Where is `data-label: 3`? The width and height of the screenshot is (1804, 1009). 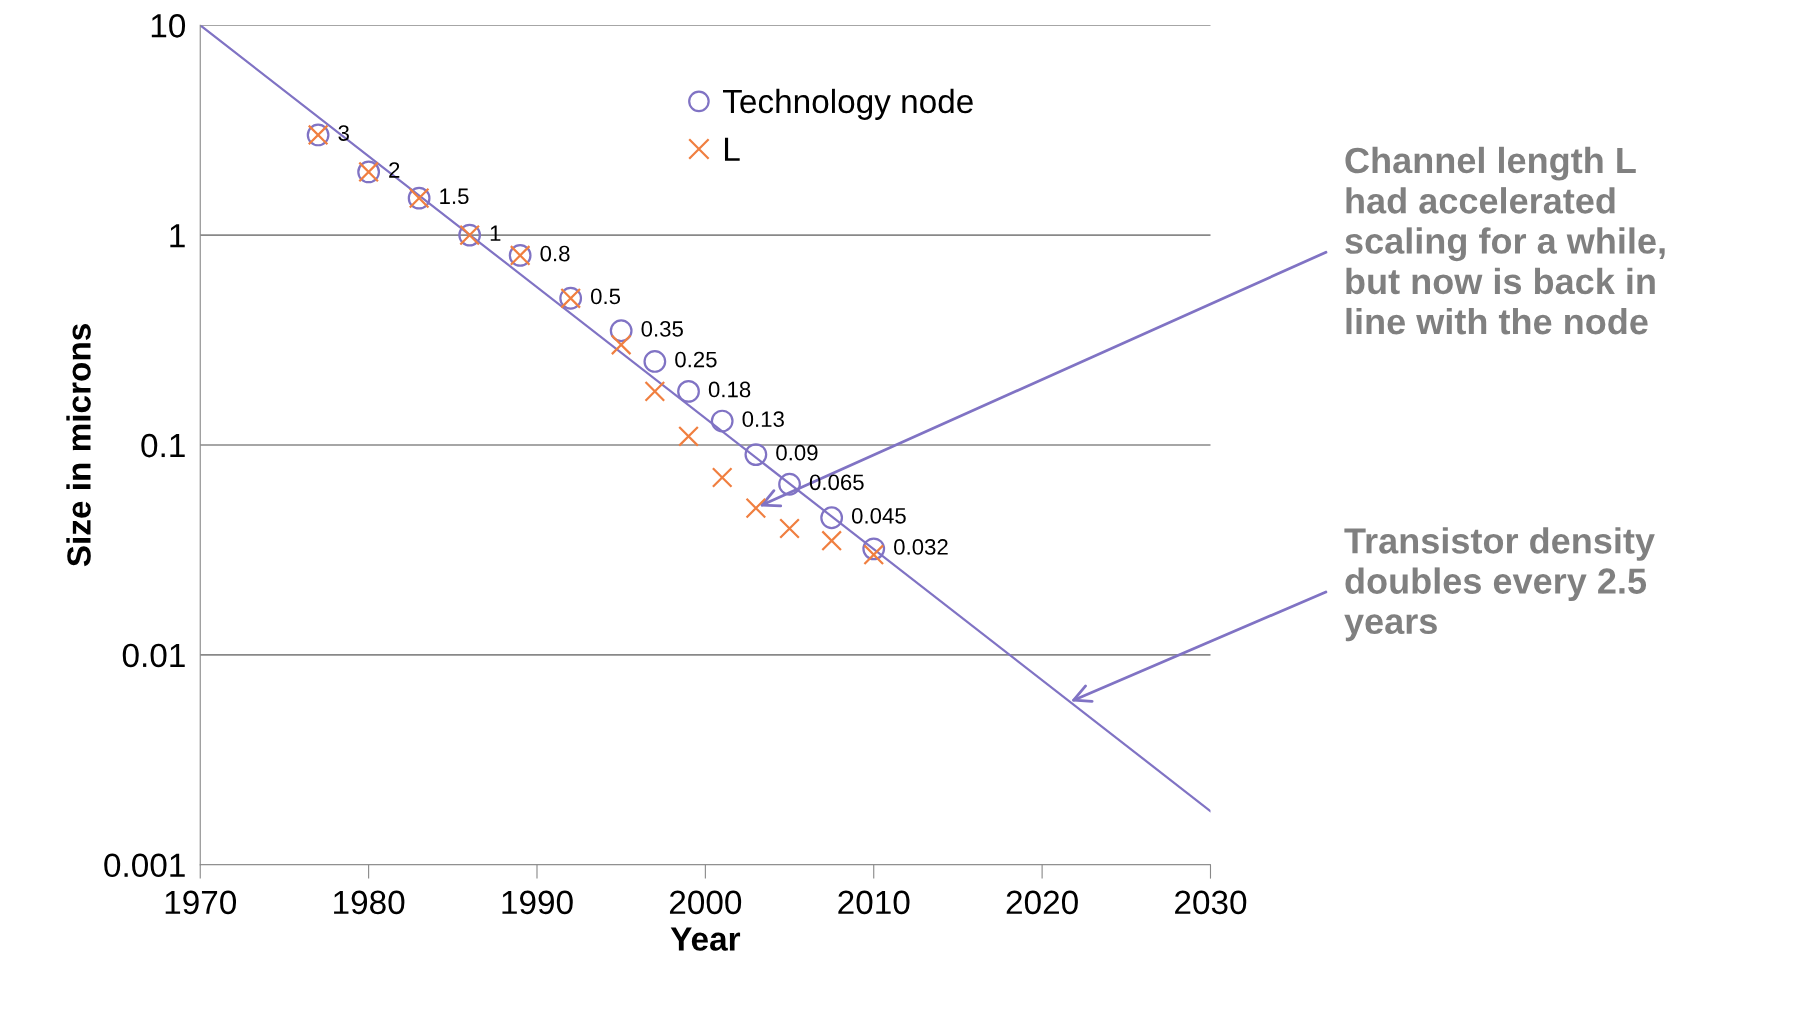
data-label: 3 is located at coordinates (343, 133).